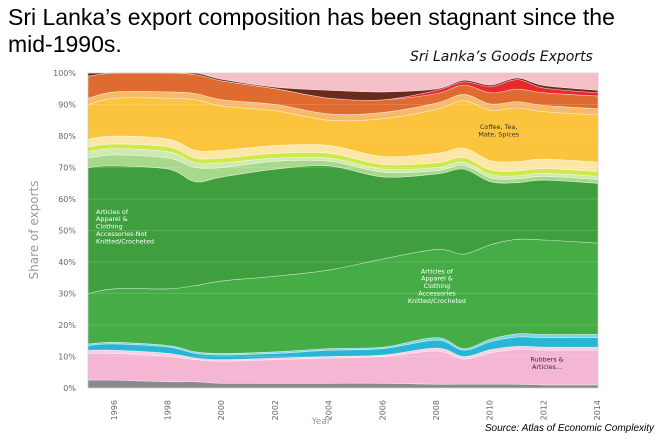 The width and height of the screenshot is (660, 440). What do you see at coordinates (437, 294) in the screenshot?
I see `annotation-line: Accessories` at bounding box center [437, 294].